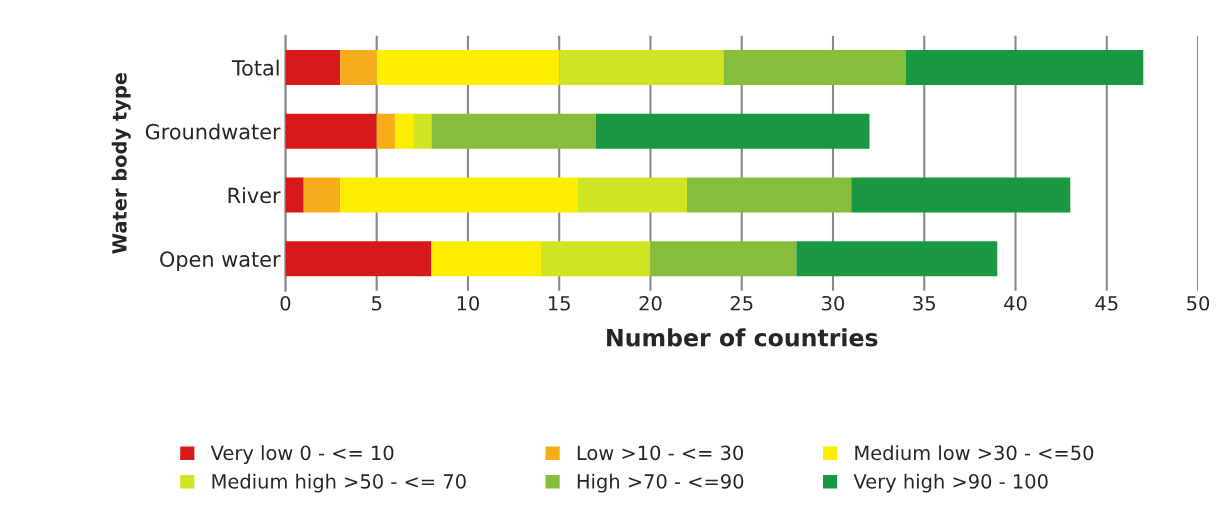 The height and width of the screenshot is (510, 1225). I want to click on x-tick-label: 50, so click(1198, 303).